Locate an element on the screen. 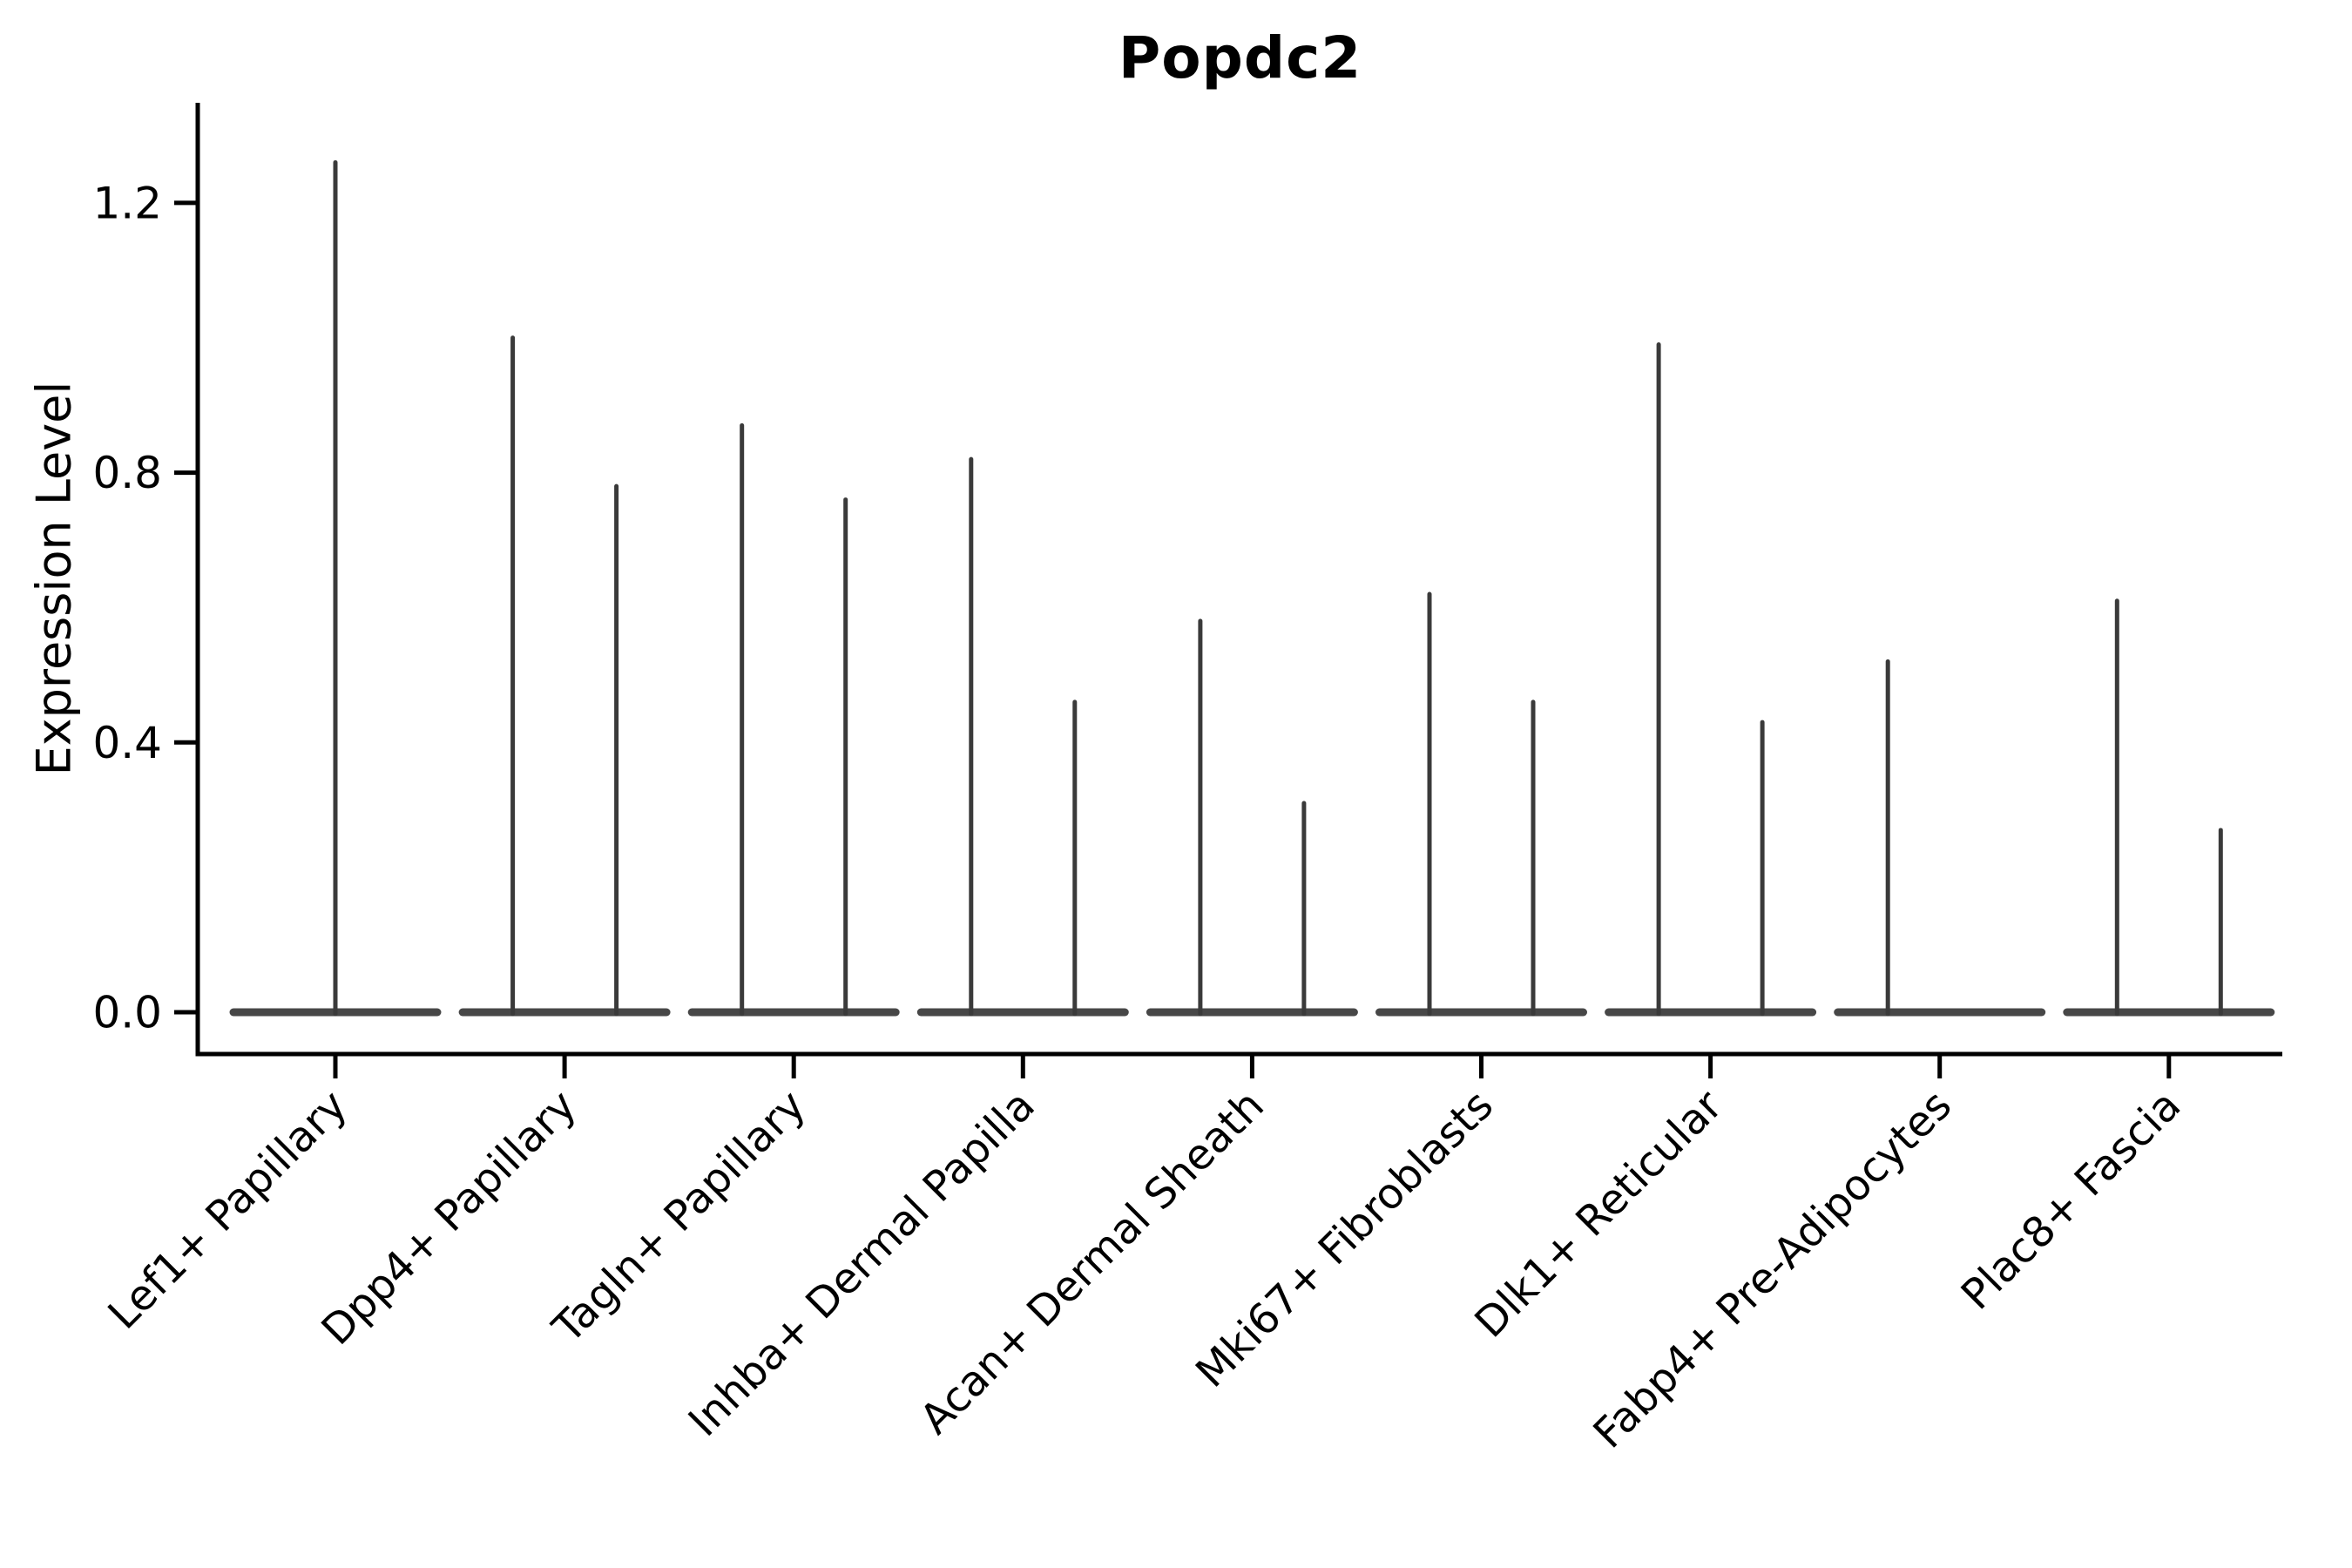 This screenshot has width=2352, height=1568. violin-baselines is located at coordinates (1252, 1013).